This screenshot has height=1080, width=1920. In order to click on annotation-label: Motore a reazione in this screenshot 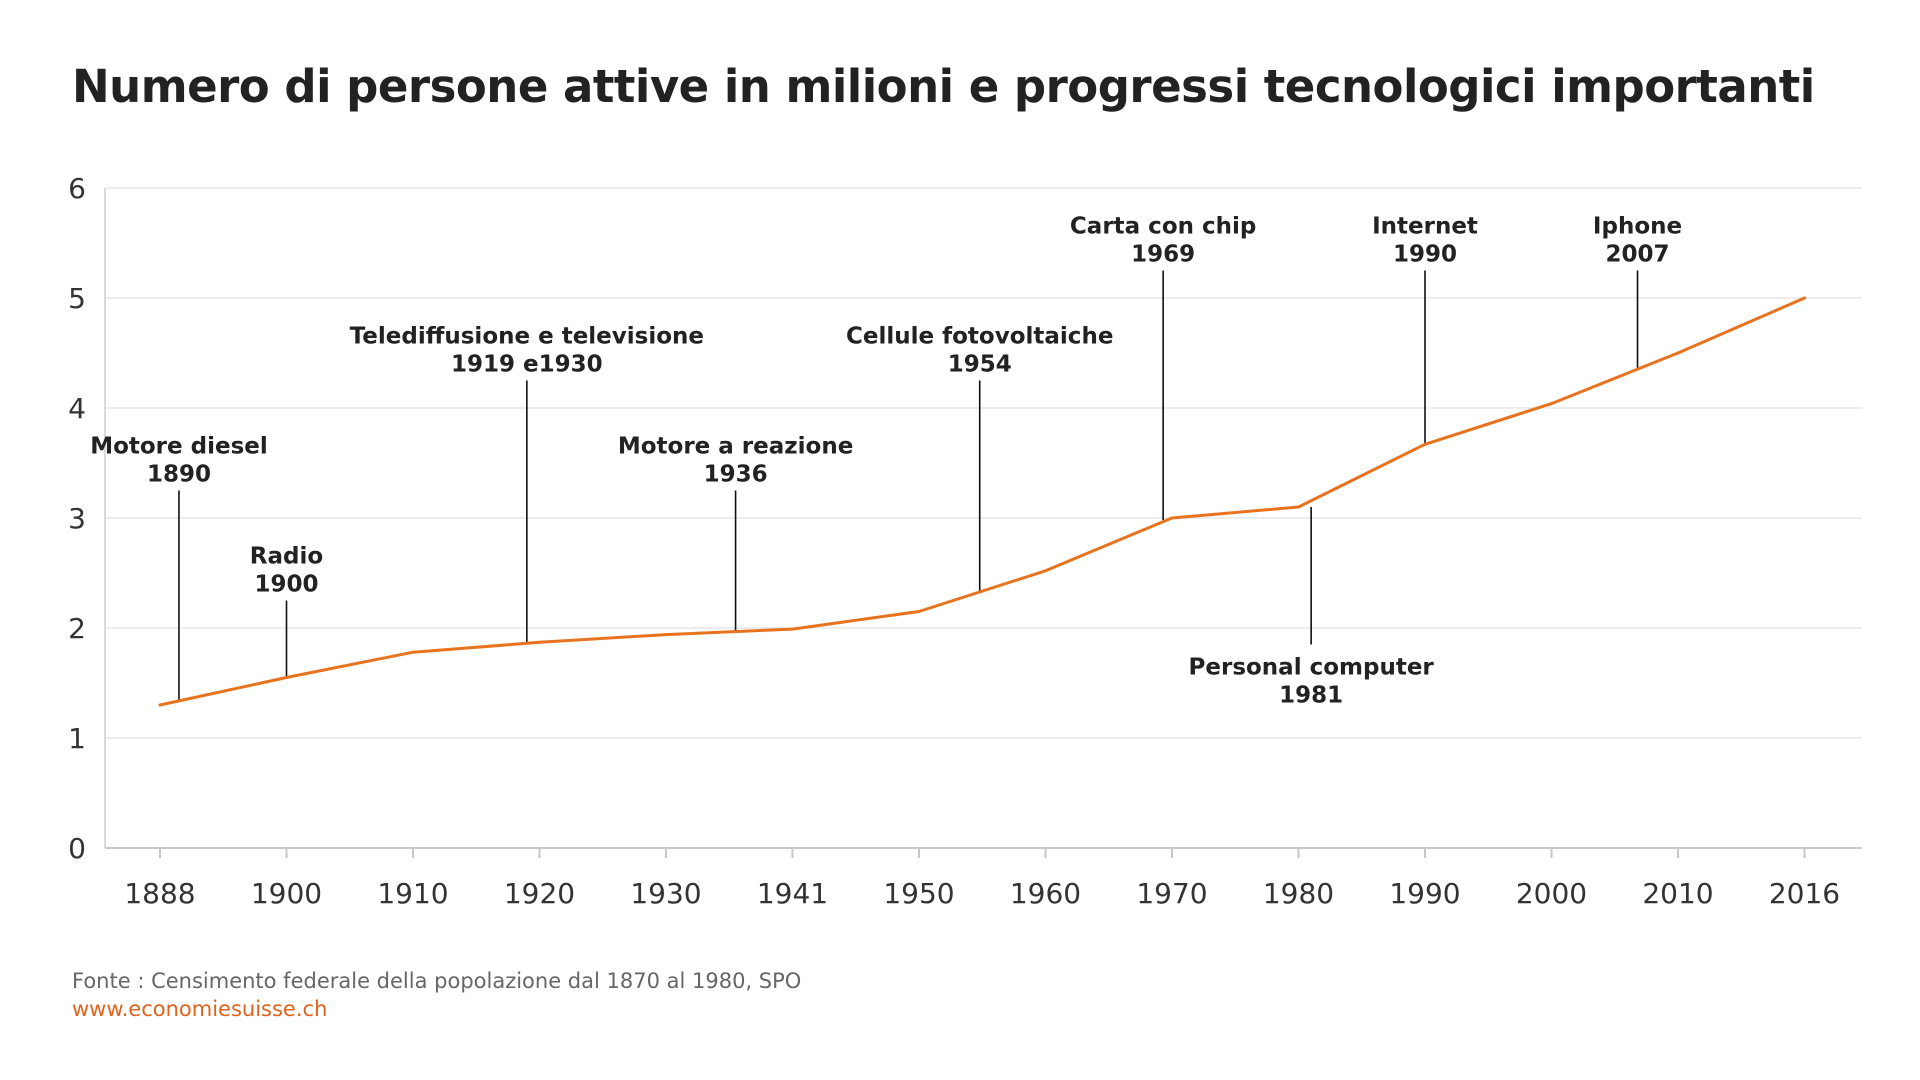, I will do `click(735, 447)`.